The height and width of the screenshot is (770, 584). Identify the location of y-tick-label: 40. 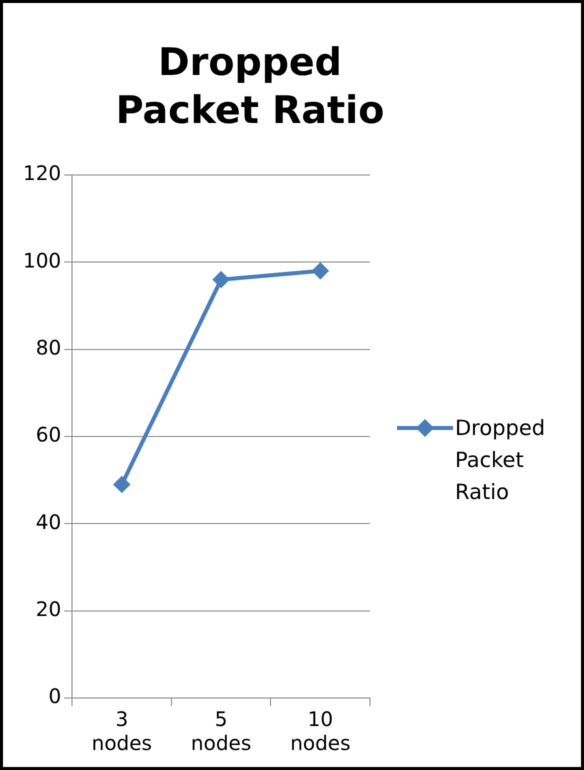
(49, 522).